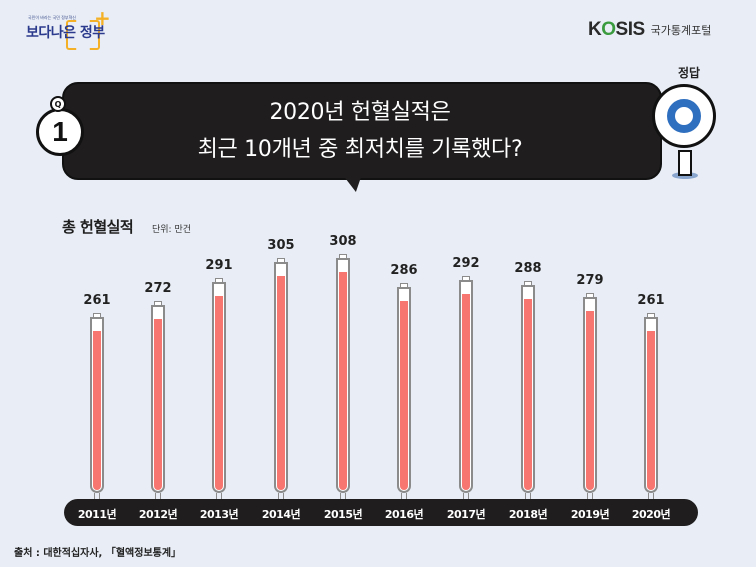 This screenshot has width=756, height=567. Describe the element at coordinates (360, 149) in the screenshot. I see `question-line-2: 최근 10개년 중 최저치를 기록했다?` at that location.